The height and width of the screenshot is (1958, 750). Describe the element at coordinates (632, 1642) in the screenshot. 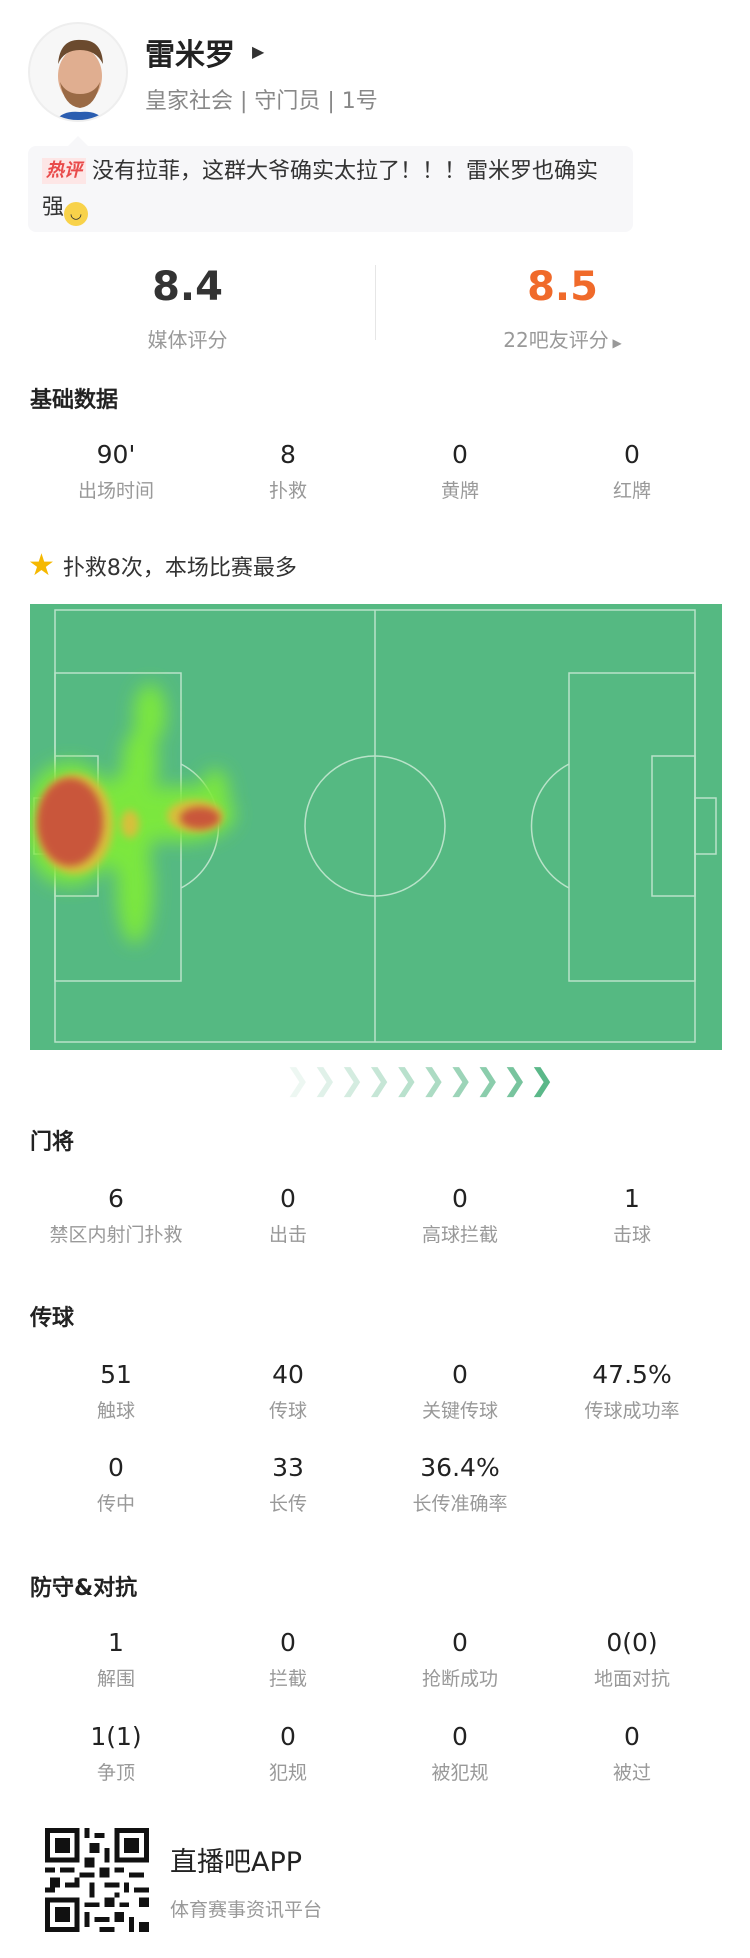

I see `stat-value: 0(0)` at that location.